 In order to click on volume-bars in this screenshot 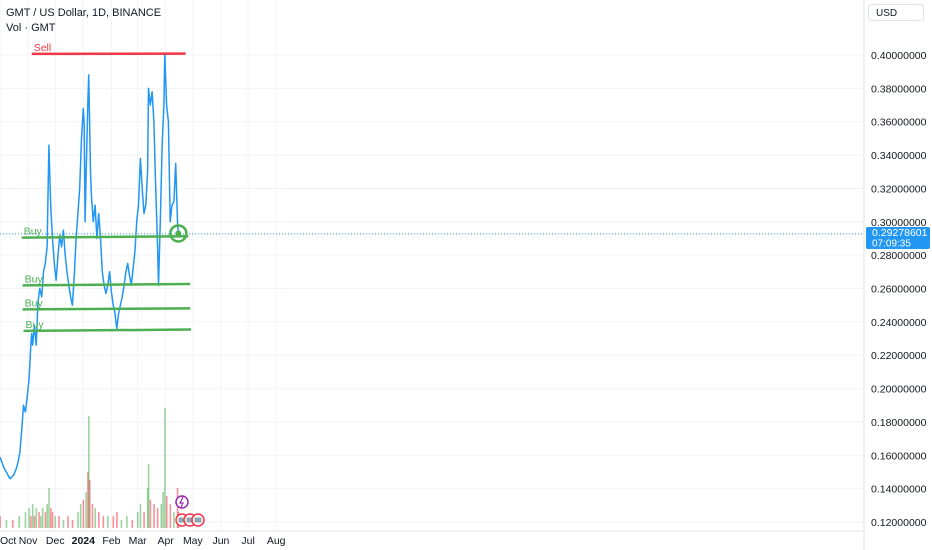, I will do `click(90, 468)`.